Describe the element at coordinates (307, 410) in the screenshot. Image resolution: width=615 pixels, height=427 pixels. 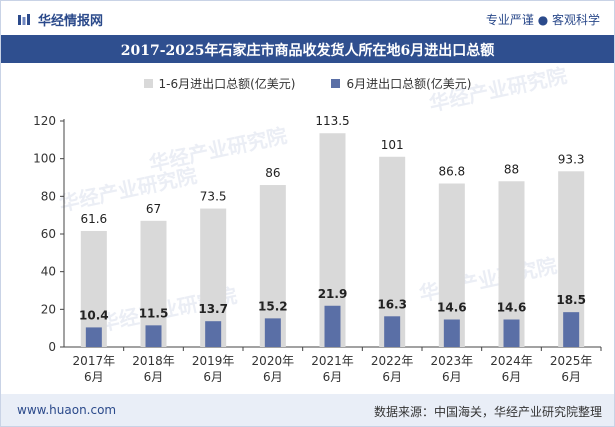
I see `footer: www.huaon.com 数据来源：中国海关，华经产业研究院整理` at that location.